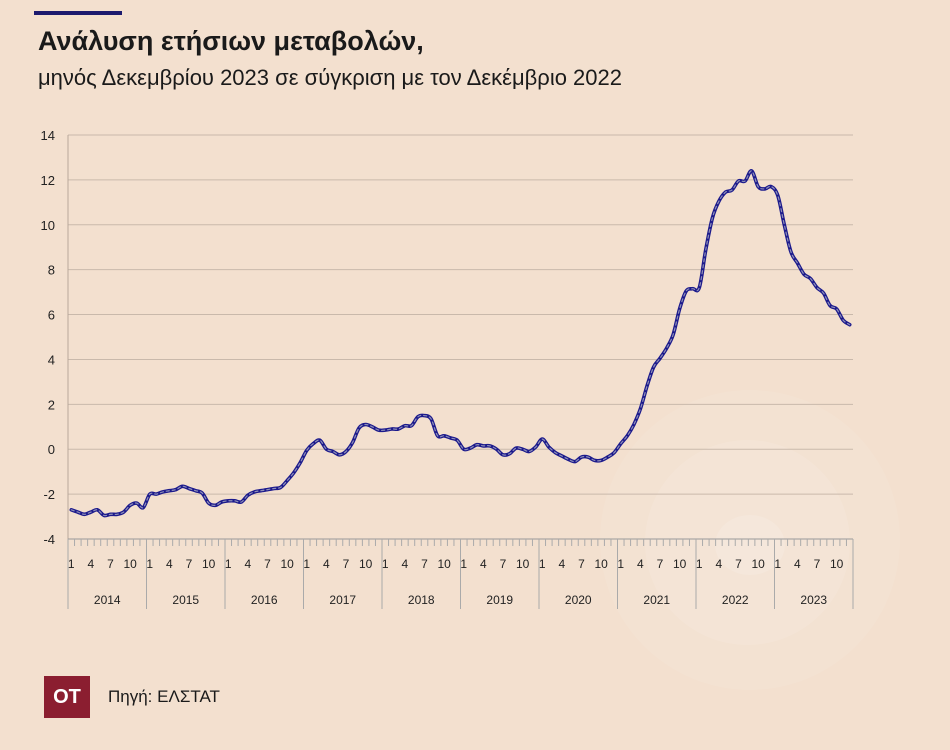  What do you see at coordinates (421, 600) in the screenshot?
I see `year-label: 2018` at bounding box center [421, 600].